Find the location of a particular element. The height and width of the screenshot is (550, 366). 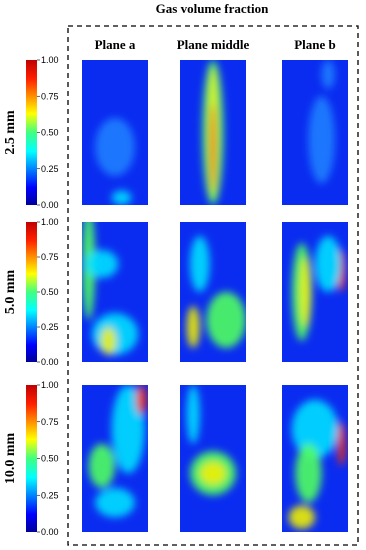

row-label: 2.5 mm is located at coordinates (10, 132).